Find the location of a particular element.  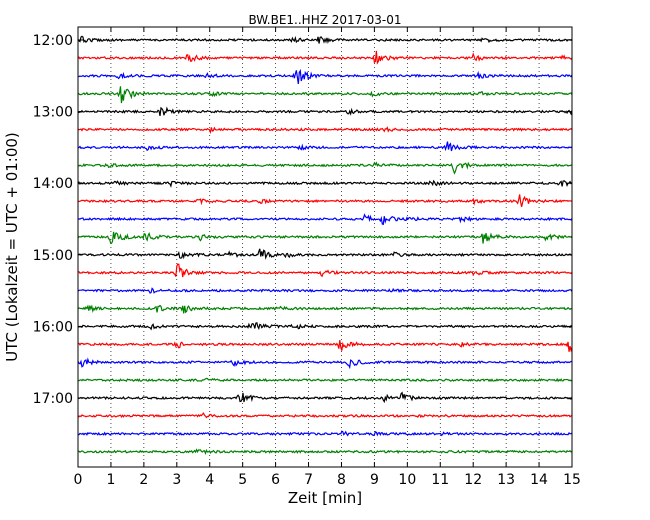

x-tick-label-10: 10 is located at coordinates (407, 480).